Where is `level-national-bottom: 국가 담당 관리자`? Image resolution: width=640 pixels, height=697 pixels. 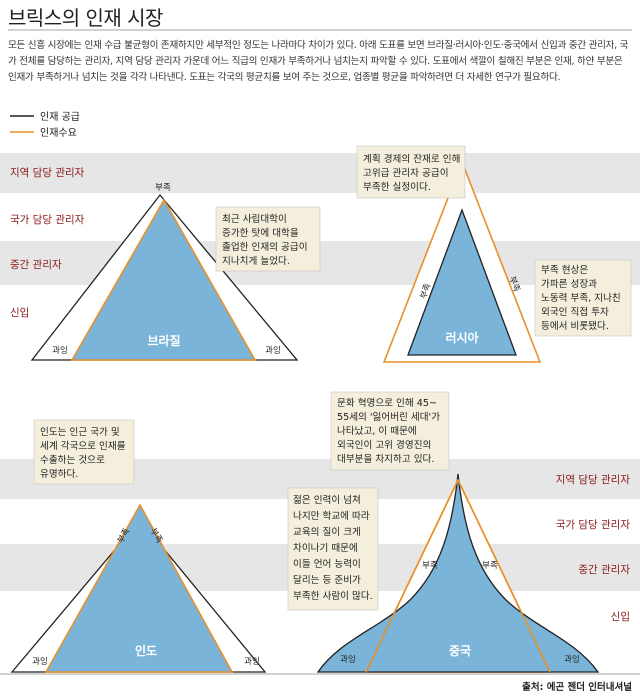 level-national-bottom: 국가 담당 관리자 is located at coordinates (593, 525).